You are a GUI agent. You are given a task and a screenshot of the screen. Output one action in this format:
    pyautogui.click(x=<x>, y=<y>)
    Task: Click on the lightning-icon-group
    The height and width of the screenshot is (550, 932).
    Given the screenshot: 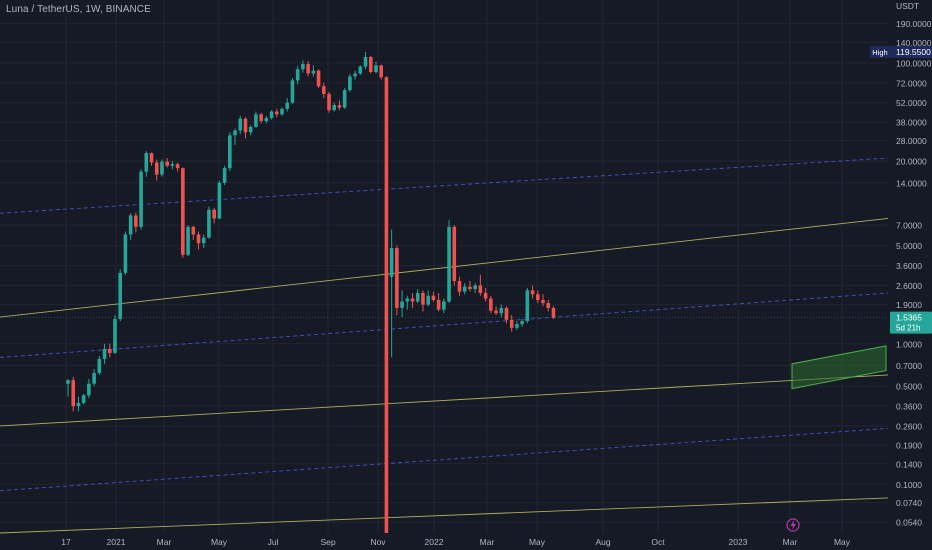 What is the action you would take?
    pyautogui.click(x=793, y=525)
    